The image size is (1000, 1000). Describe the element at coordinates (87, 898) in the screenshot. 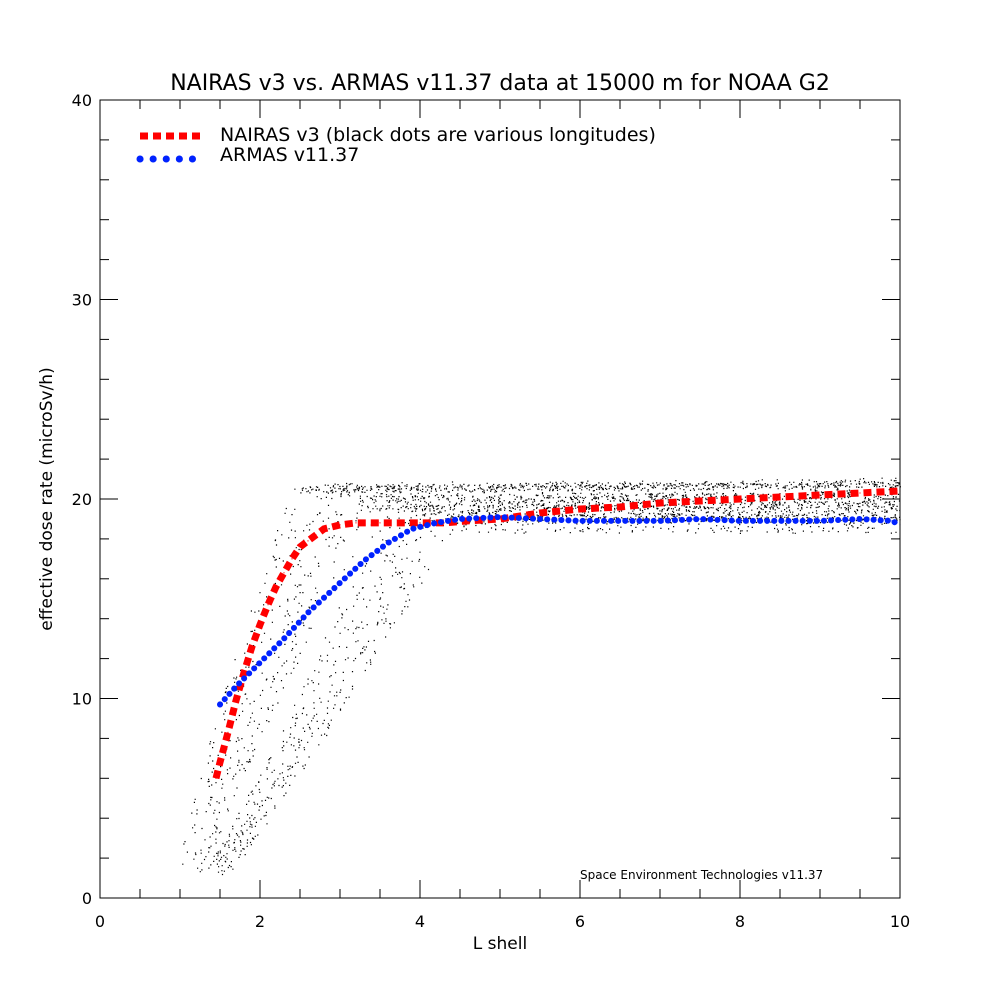

I see `y-tick-label: 0` at that location.